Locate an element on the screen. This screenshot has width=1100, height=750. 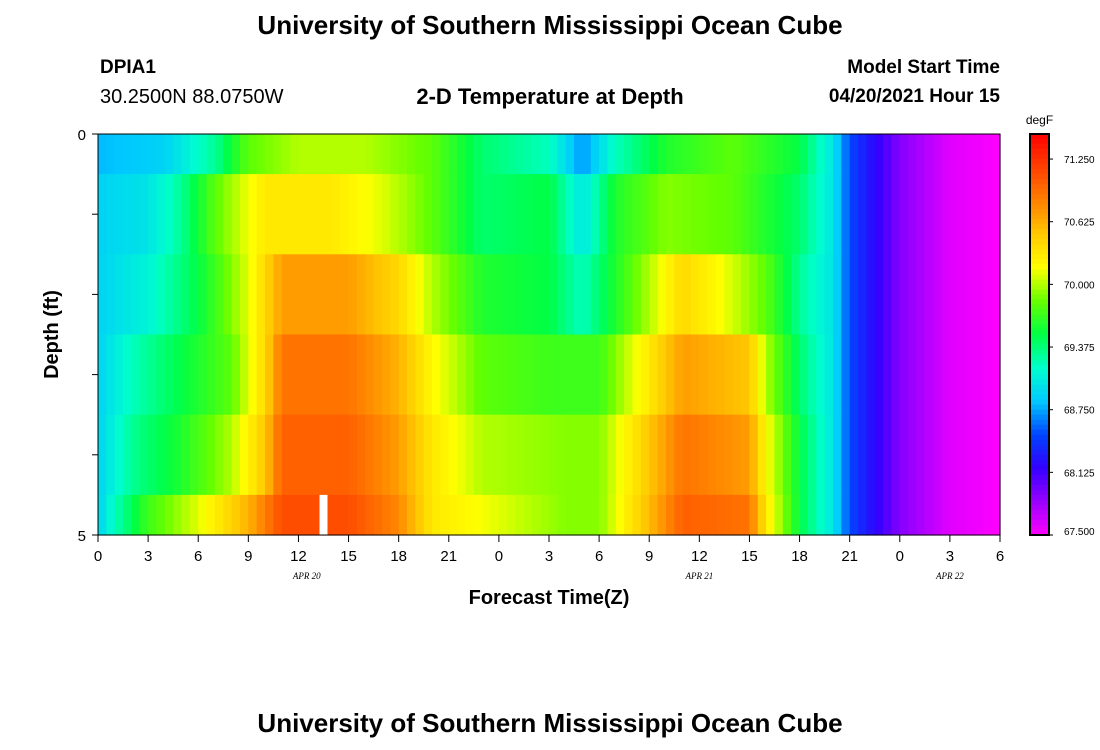
model-start-label: Model Start Time is located at coordinates (923, 67).